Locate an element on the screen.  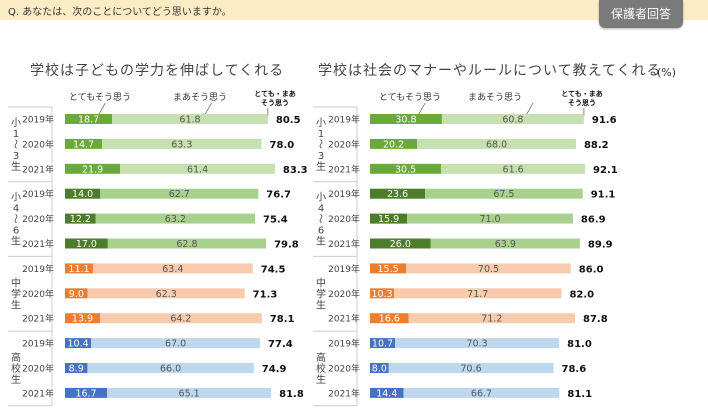
chart-title-right: 学校は社会のマナーやルールについて教えてくれる is located at coordinates (490, 71).